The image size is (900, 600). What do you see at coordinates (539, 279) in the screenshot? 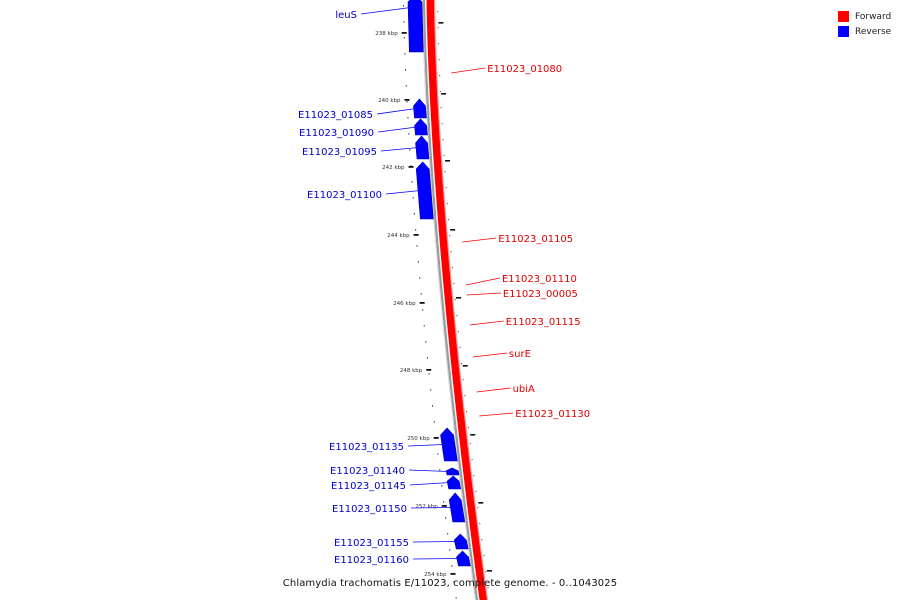
I see `forward-gene-label: E11023_01110` at bounding box center [539, 279].